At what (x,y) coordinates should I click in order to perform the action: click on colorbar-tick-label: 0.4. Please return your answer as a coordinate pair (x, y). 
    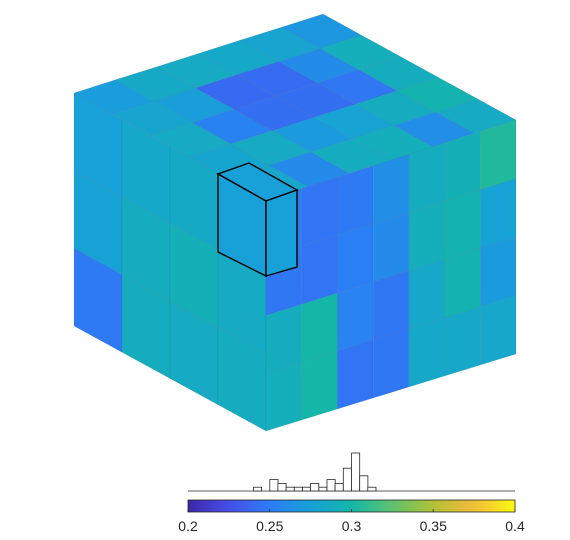
    Looking at the image, I should click on (515, 526).